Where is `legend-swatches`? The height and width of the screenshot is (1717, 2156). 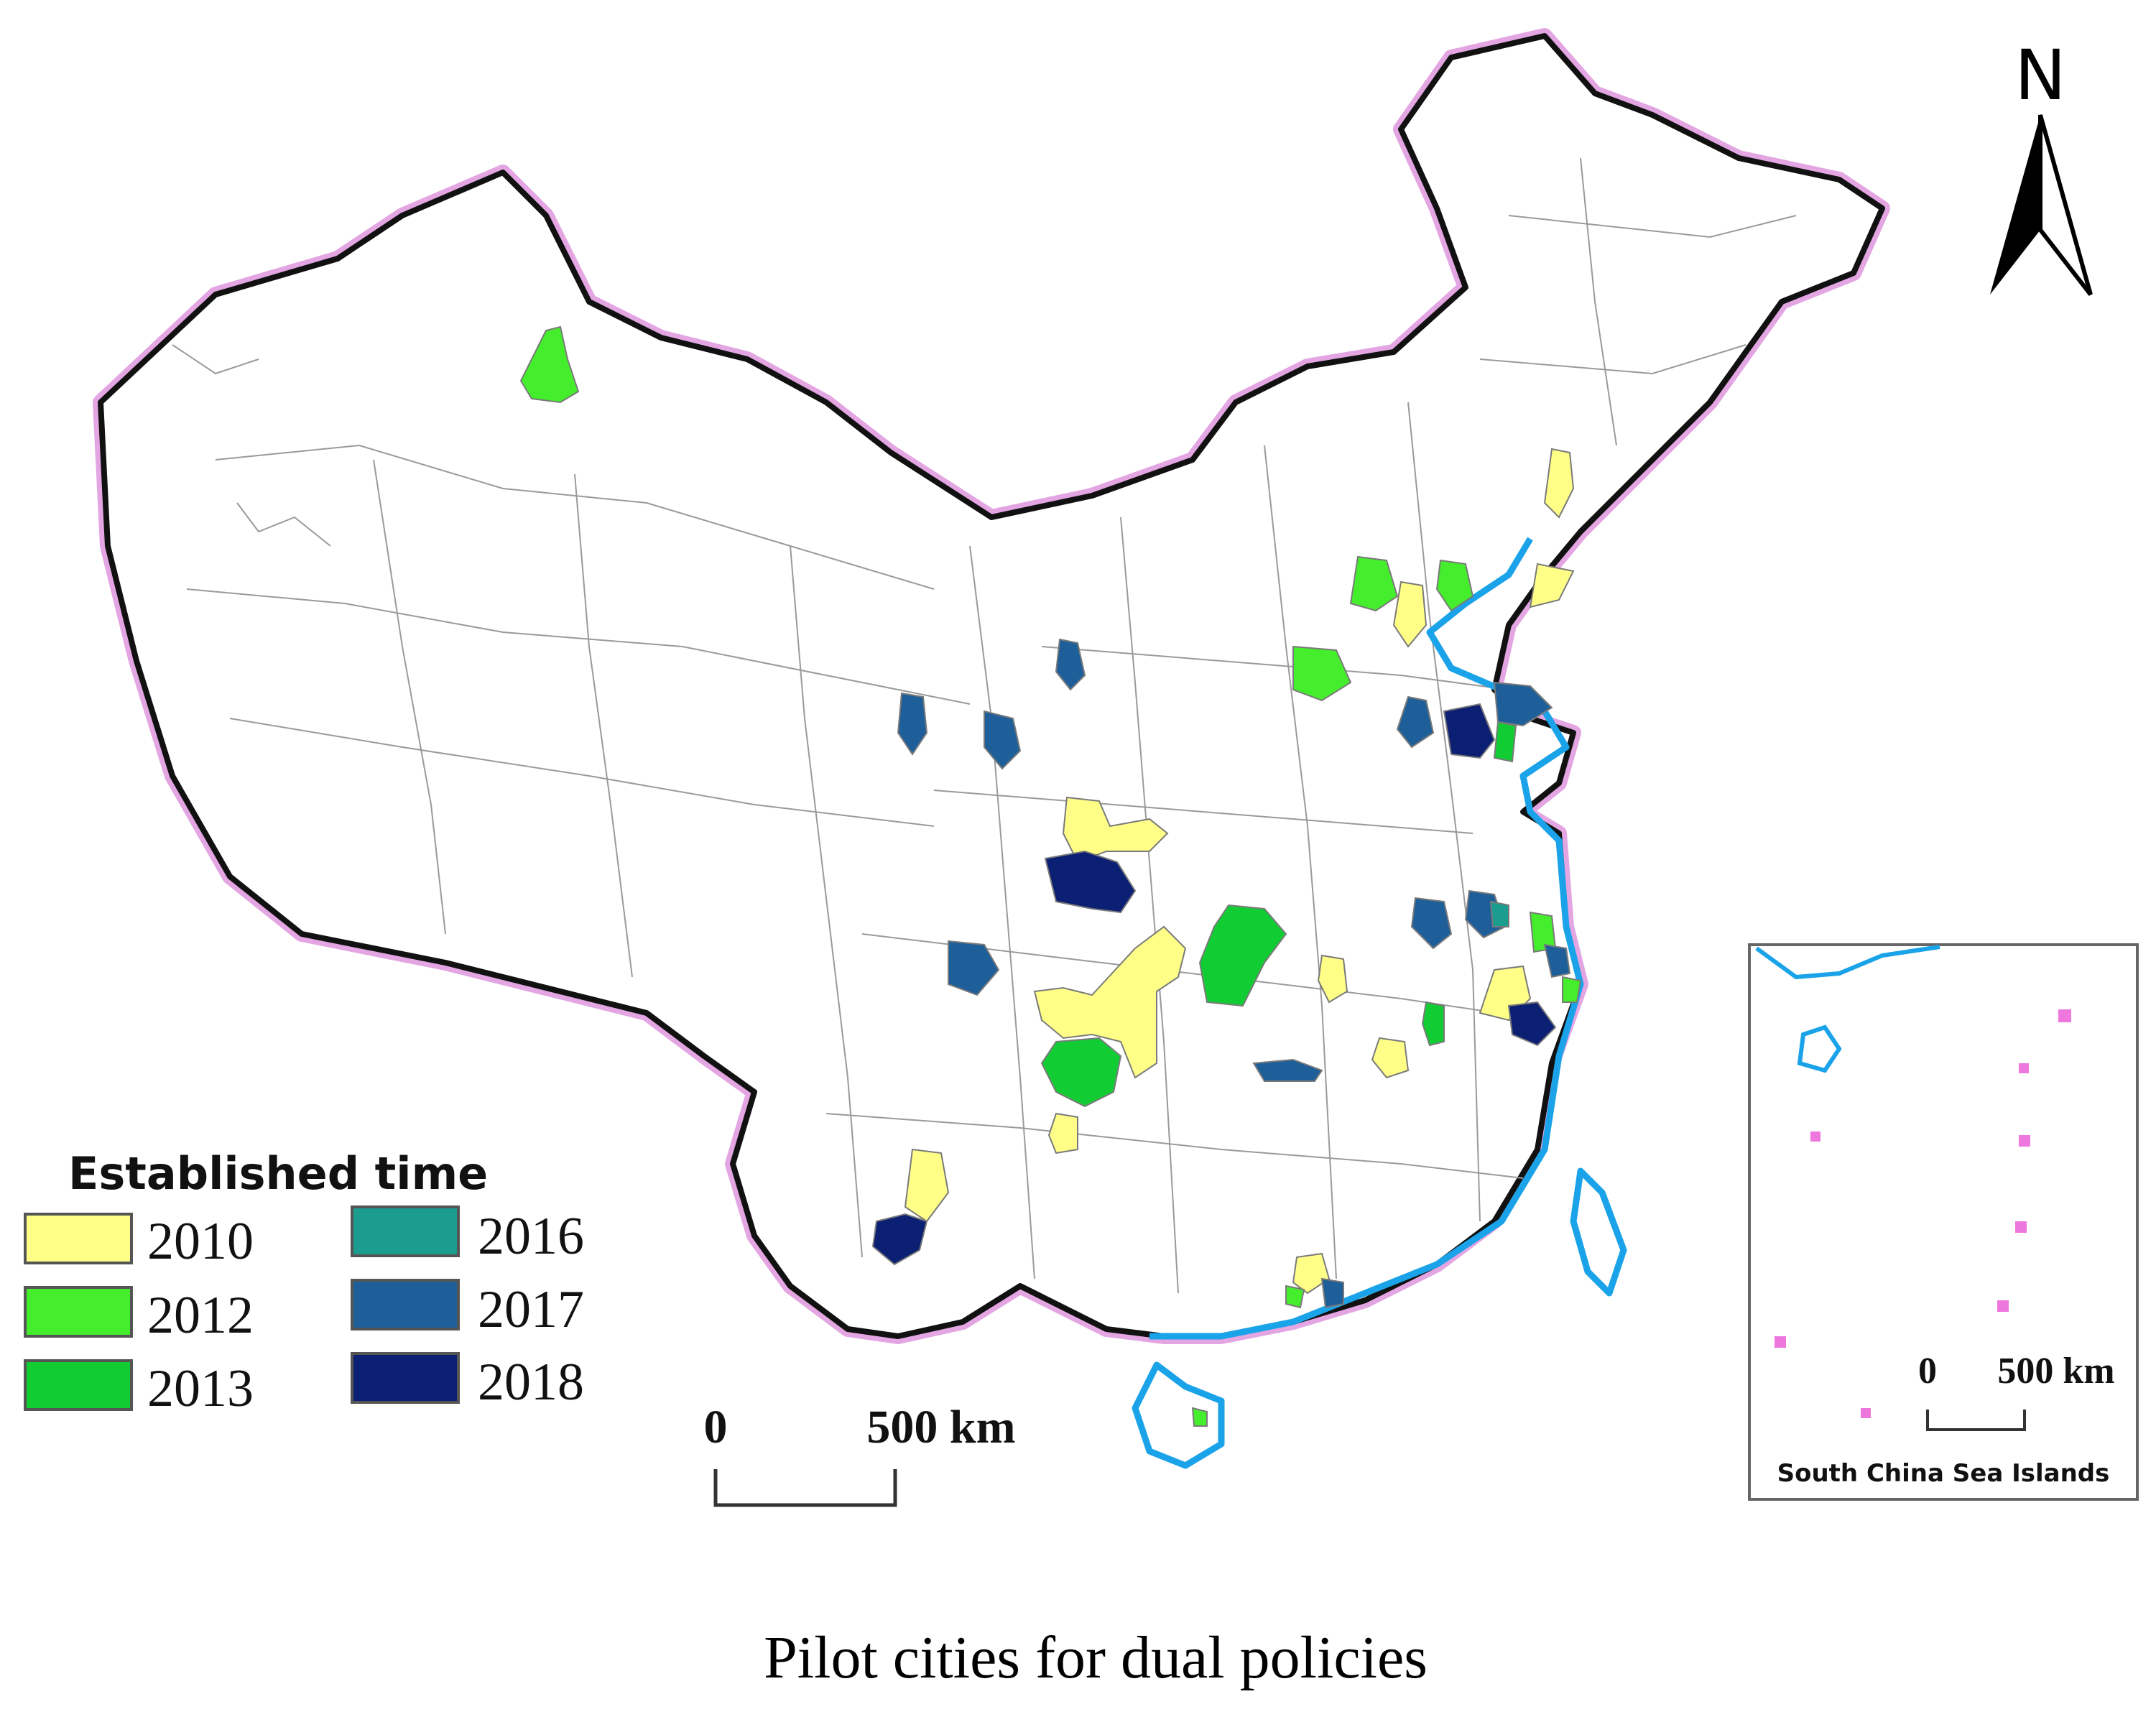
legend-swatches is located at coordinates (242, 1308).